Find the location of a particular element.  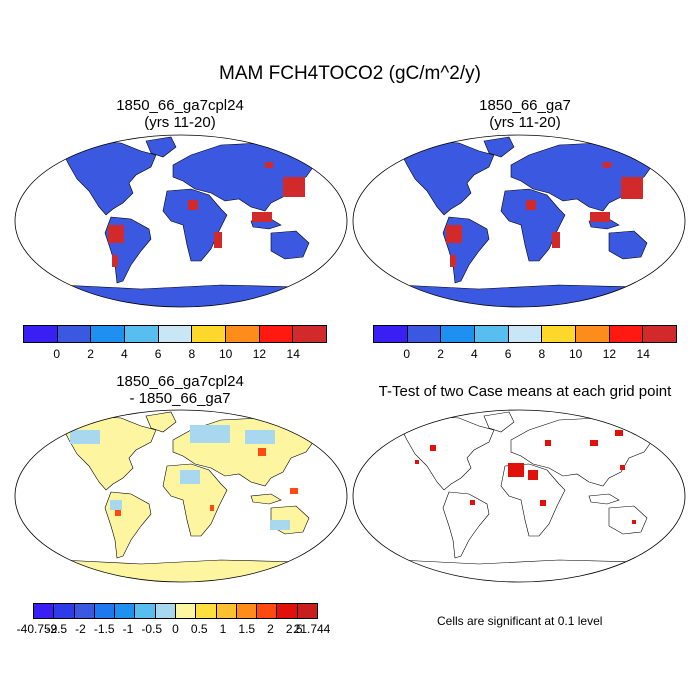

panel3-title-line1: 1850_66_ga7cpl24 is located at coordinates (180, 381).